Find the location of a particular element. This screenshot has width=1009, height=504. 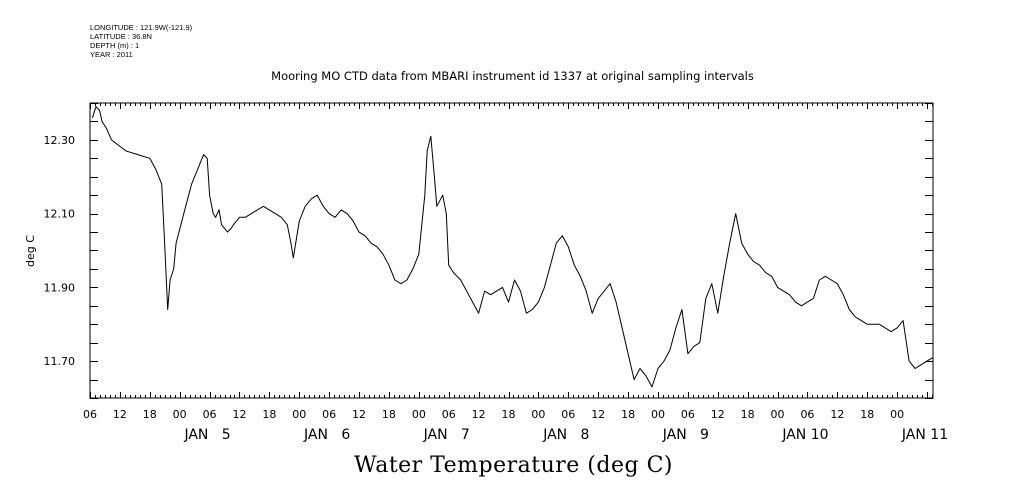

latitude-text: LATITUDE : 36.8N is located at coordinates (121, 36).